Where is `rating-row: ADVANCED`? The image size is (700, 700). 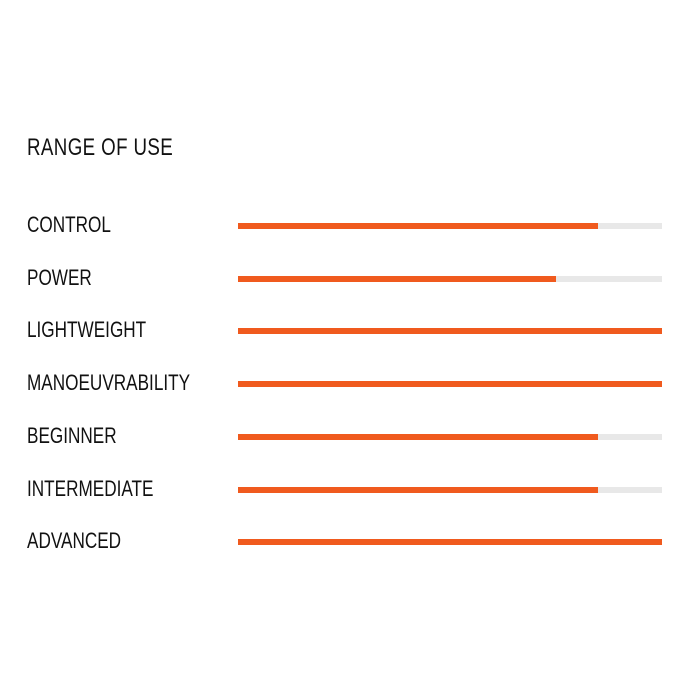
rating-row: ADVANCED is located at coordinates (350, 541).